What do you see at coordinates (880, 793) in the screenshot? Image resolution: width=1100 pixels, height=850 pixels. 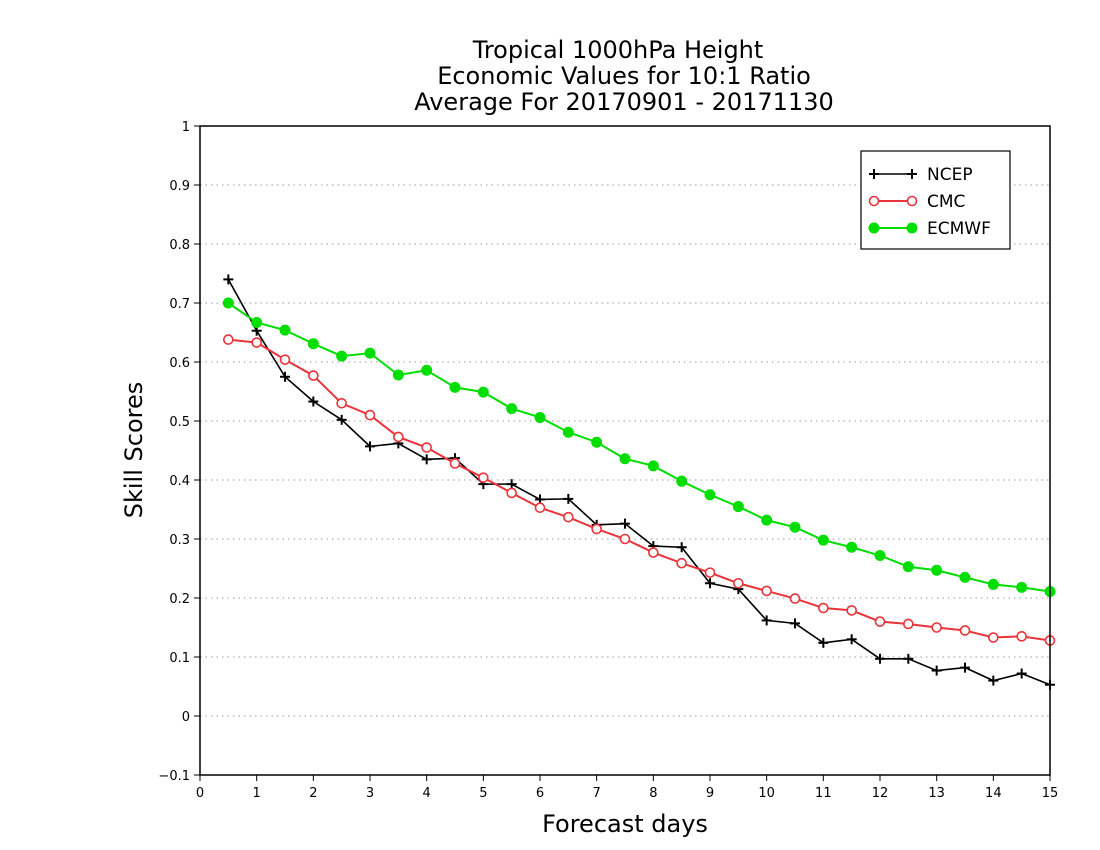 I see `x-tick-label: 12` at bounding box center [880, 793].